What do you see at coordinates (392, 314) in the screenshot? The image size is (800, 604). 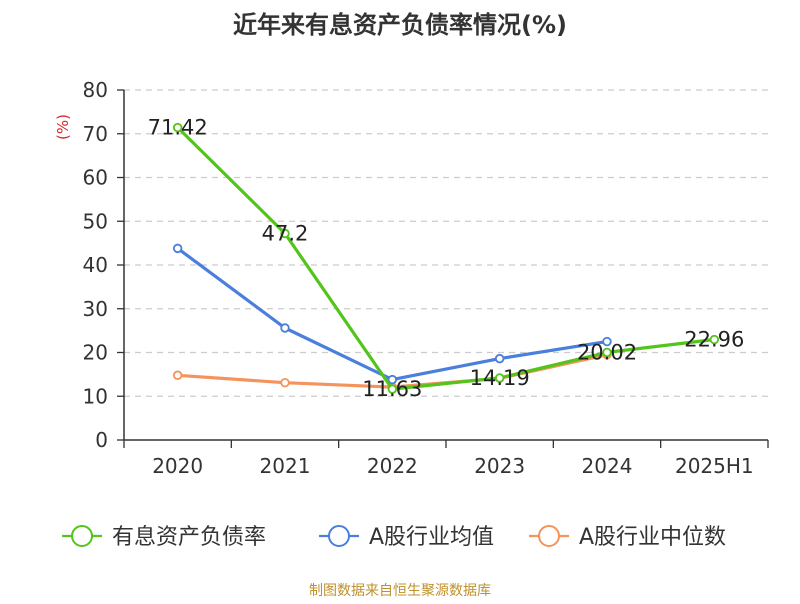 I see `series-line` at bounding box center [392, 314].